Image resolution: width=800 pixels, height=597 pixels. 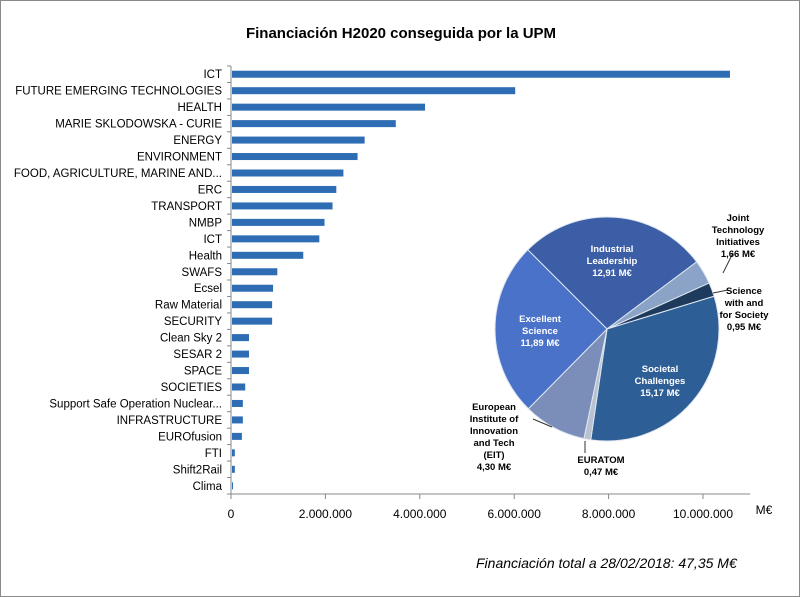 What do you see at coordinates (197, 470) in the screenshot?
I see `category-label: Shift2Rail` at bounding box center [197, 470].